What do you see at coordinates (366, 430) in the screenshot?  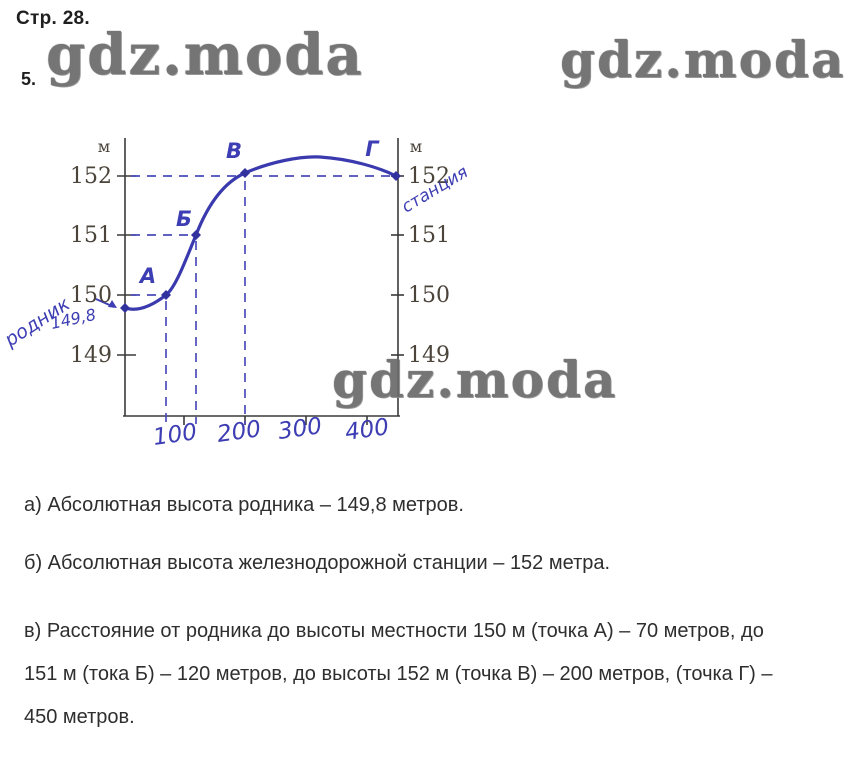 I see `xtick-400: 400` at bounding box center [366, 430].